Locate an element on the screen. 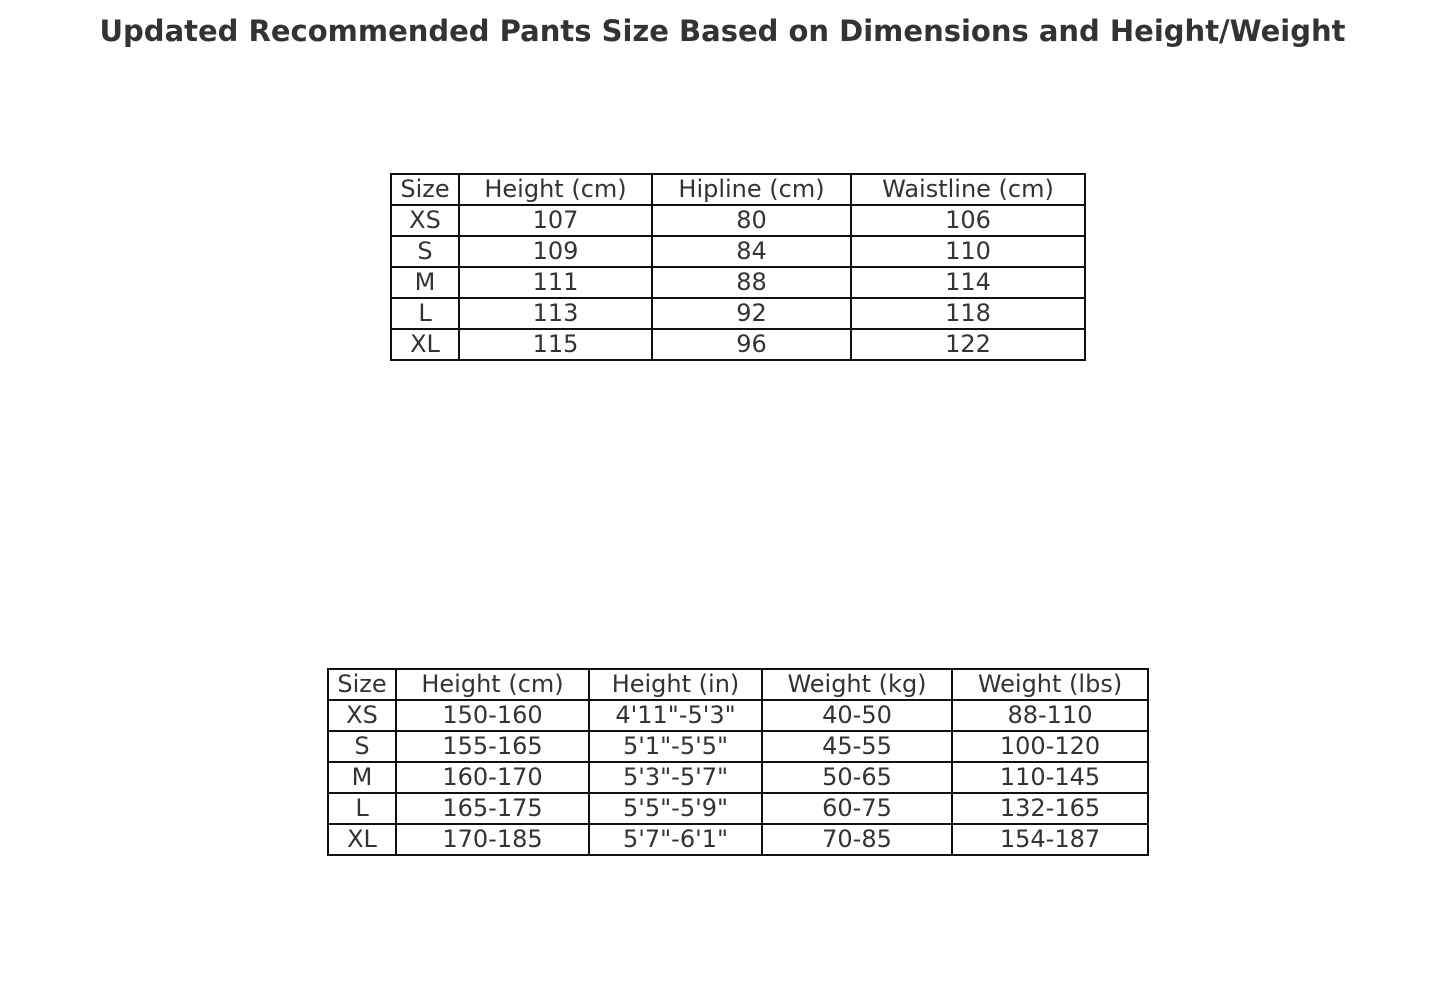  table-cell: 110-145 is located at coordinates (1050, 777).